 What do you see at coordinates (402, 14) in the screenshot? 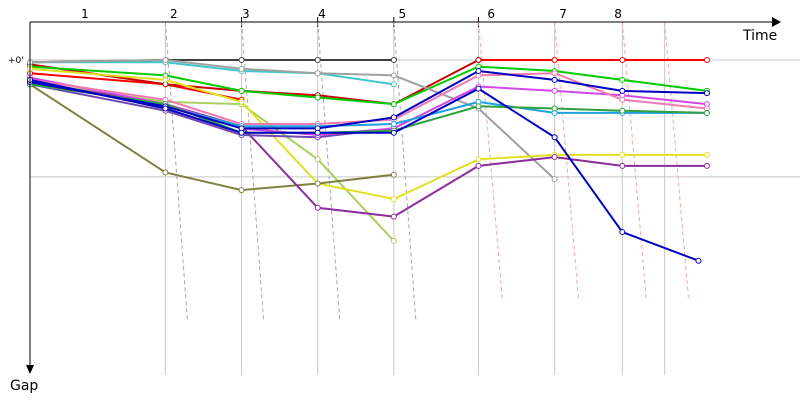
I see `lap-label-5: 5` at bounding box center [402, 14].